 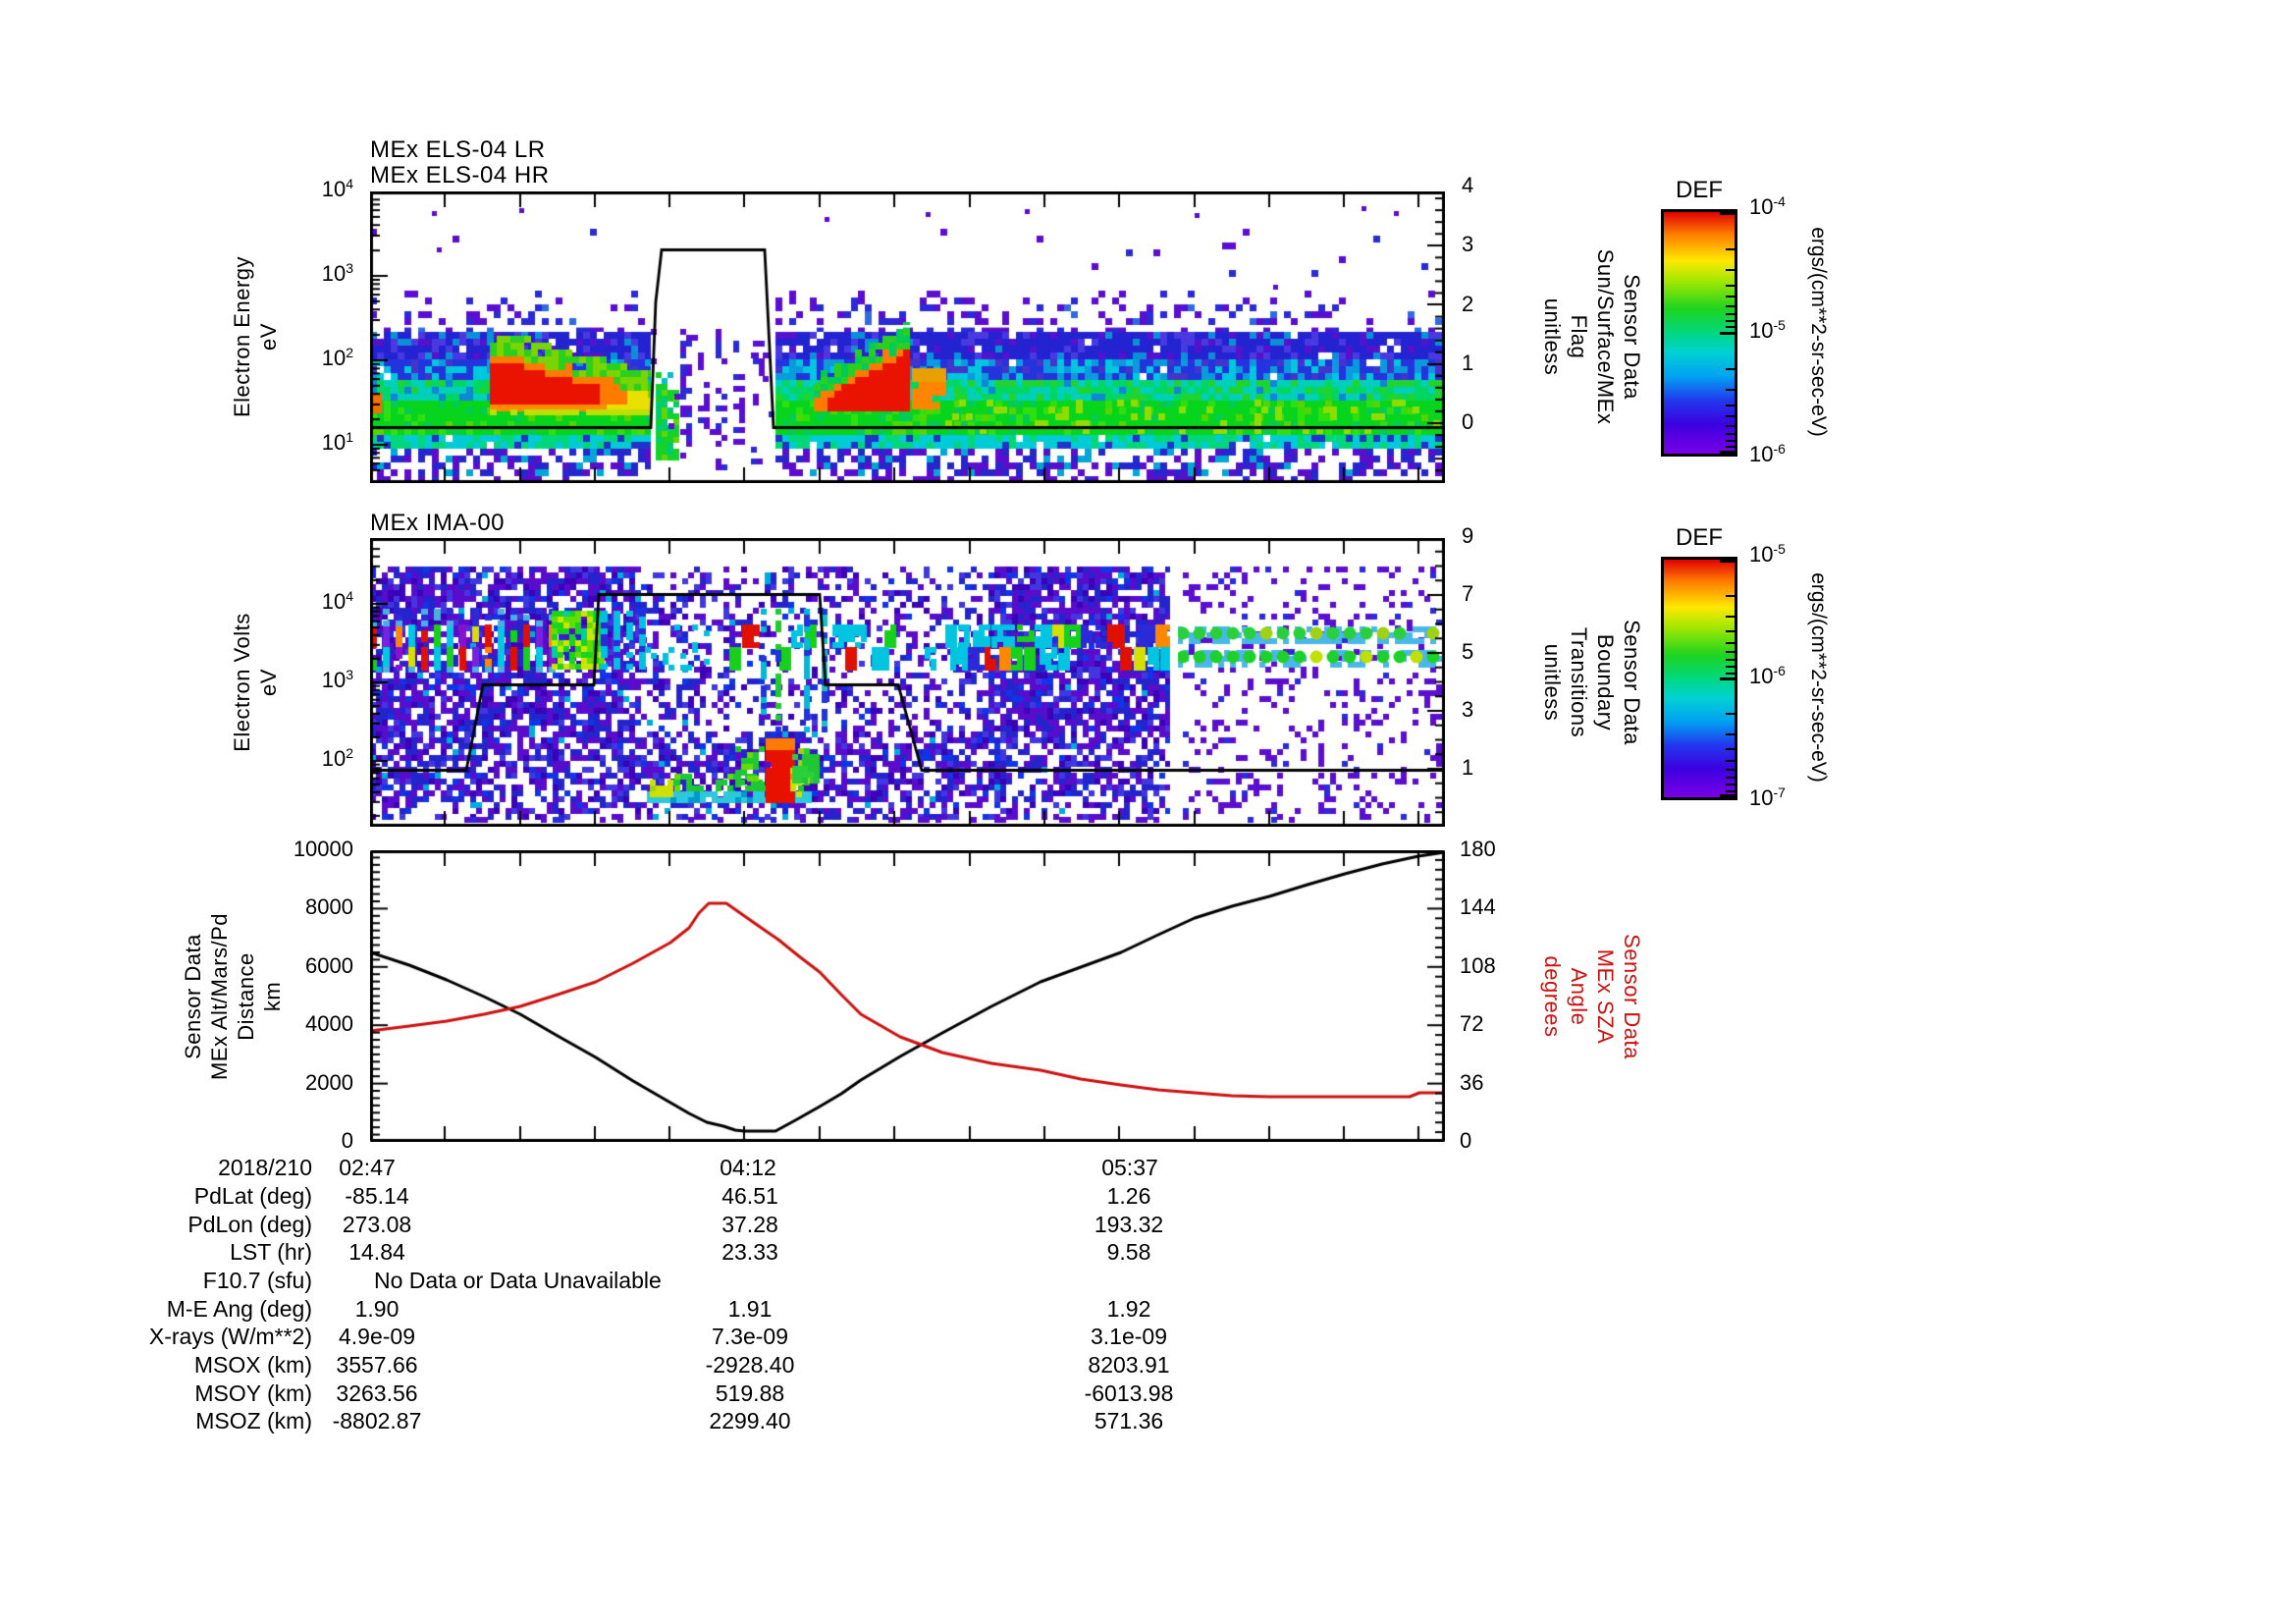 I want to click on els-title-lr: MEx ELS-04 LR, so click(x=458, y=149).